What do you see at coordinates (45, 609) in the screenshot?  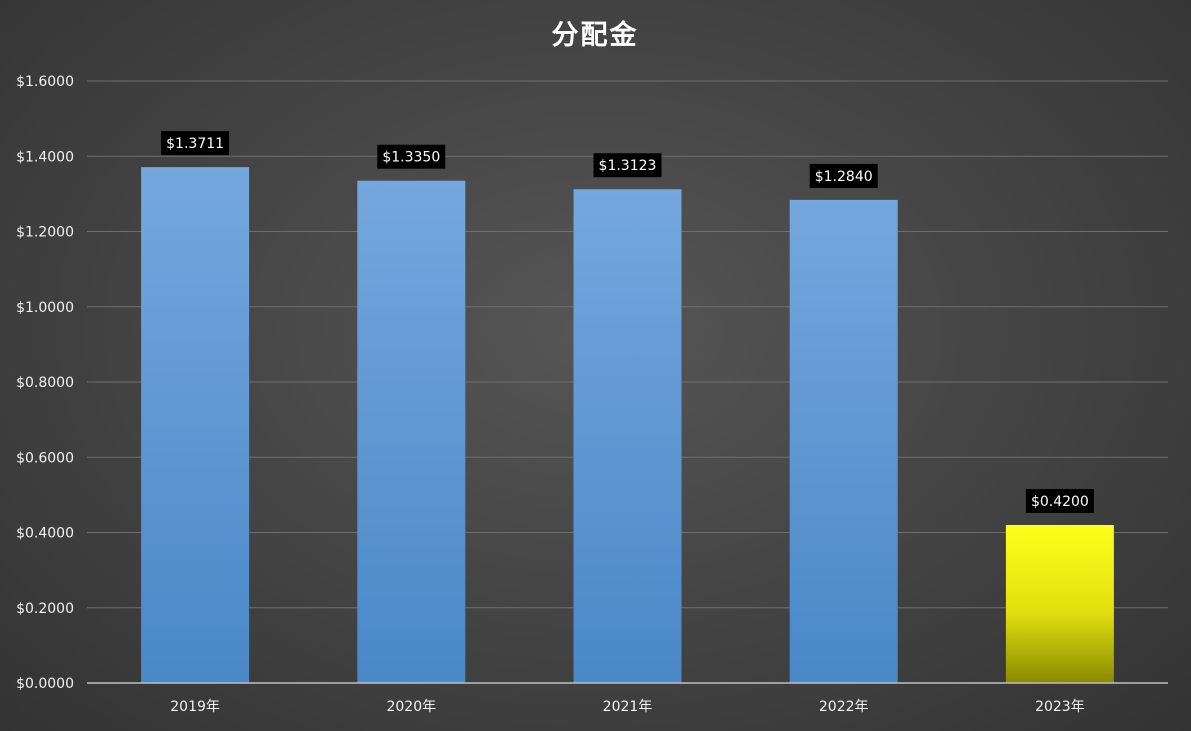 I see `y-tick-label: $0.2000` at bounding box center [45, 609].